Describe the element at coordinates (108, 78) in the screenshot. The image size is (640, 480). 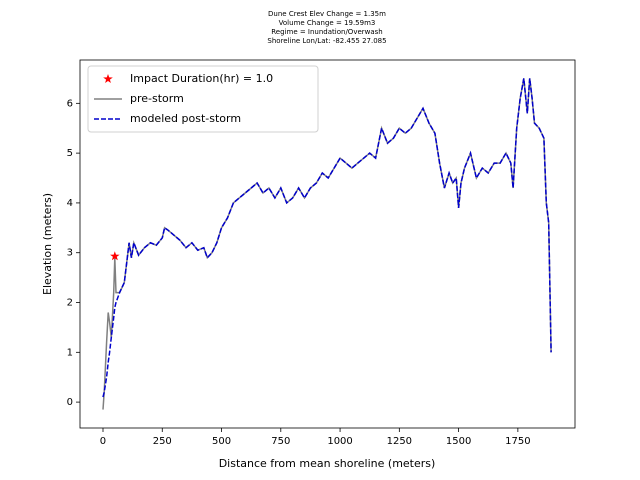
I see `legend-marker` at that location.